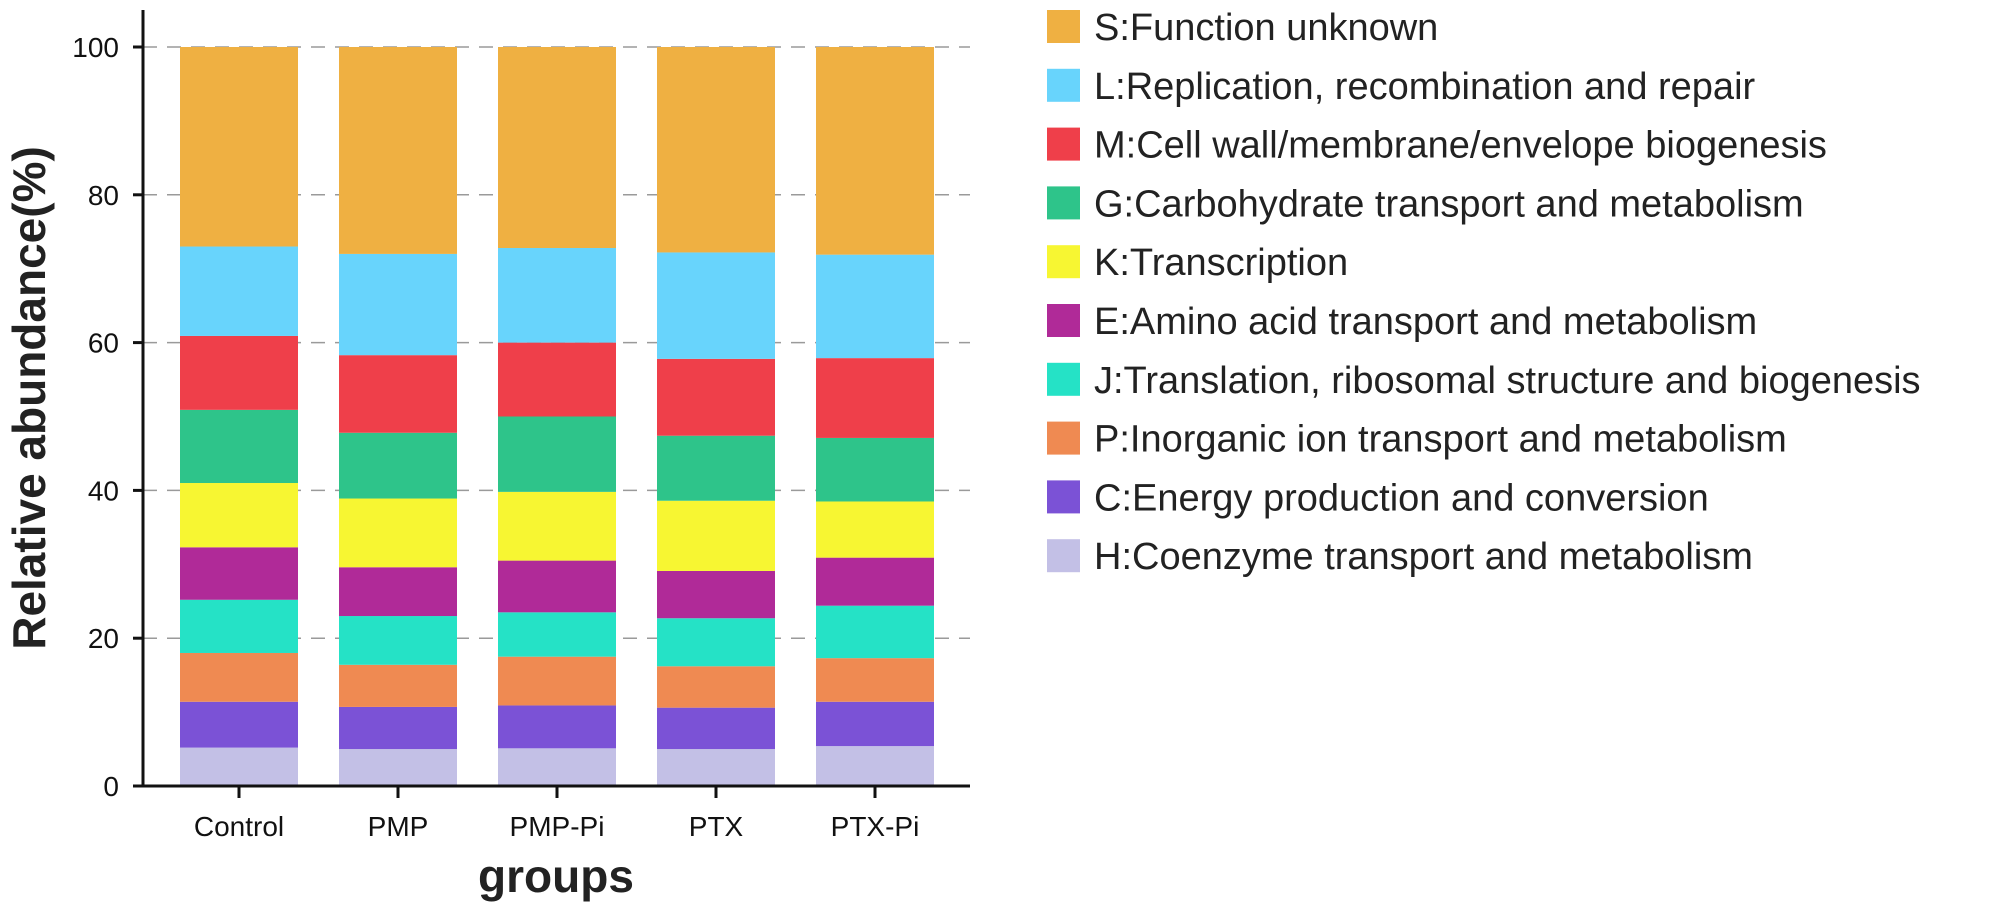  Describe the element at coordinates (103, 343) in the screenshot. I see `y-tick-label: 60` at that location.